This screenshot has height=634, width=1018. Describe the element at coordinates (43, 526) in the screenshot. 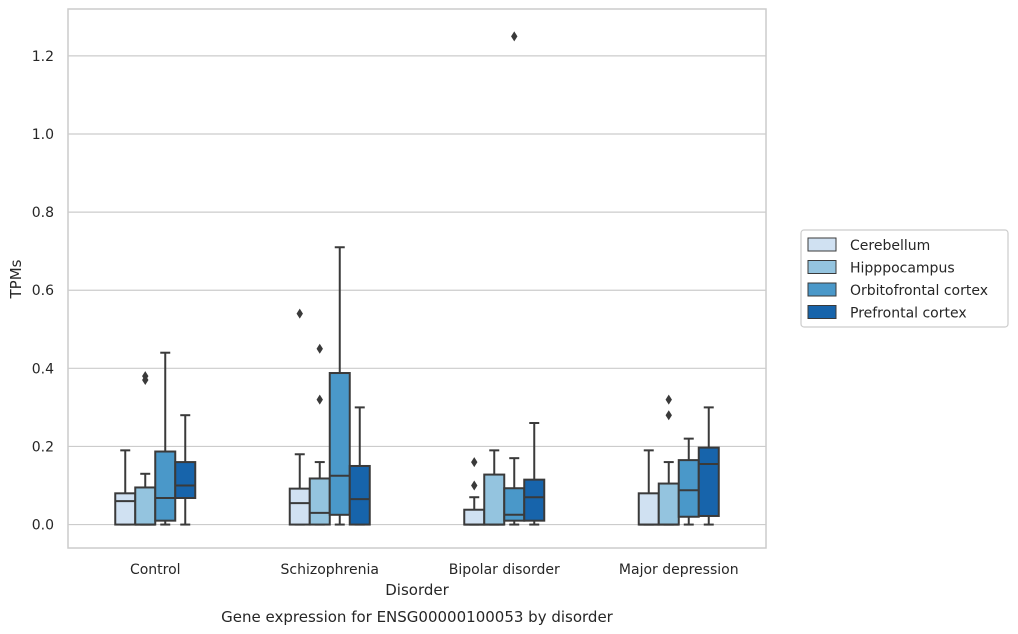

I see `y-tick-label: 0.0` at that location.